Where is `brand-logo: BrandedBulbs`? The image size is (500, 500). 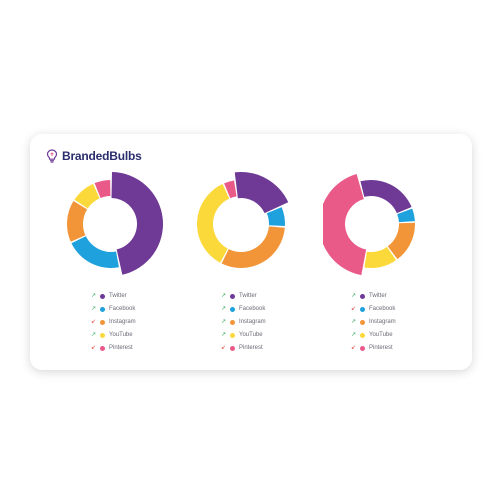
brand-logo: BrandedBulbs is located at coordinates (94, 156).